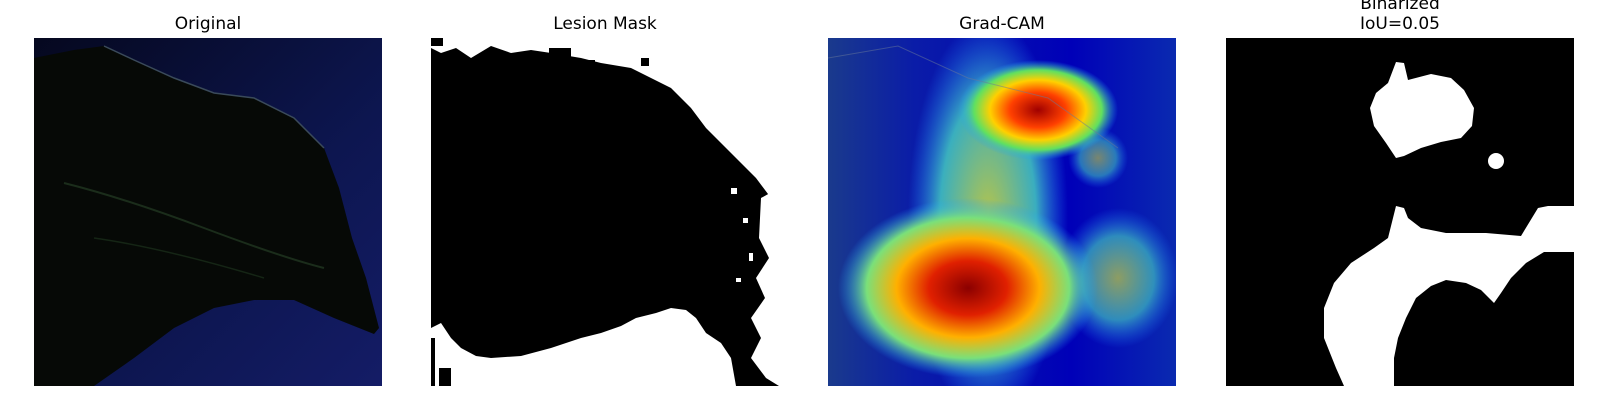 Image resolution: width=1600 pixels, height=400 pixels. I want to click on cam-leaf-edge, so click(973, 97).